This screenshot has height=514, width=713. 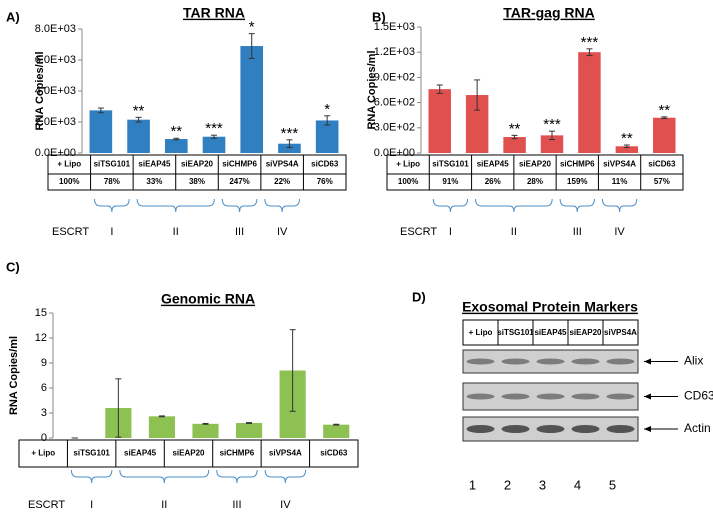 What do you see at coordinates (472, 484) in the screenshot?
I see `lane-number: 1` at bounding box center [472, 484].